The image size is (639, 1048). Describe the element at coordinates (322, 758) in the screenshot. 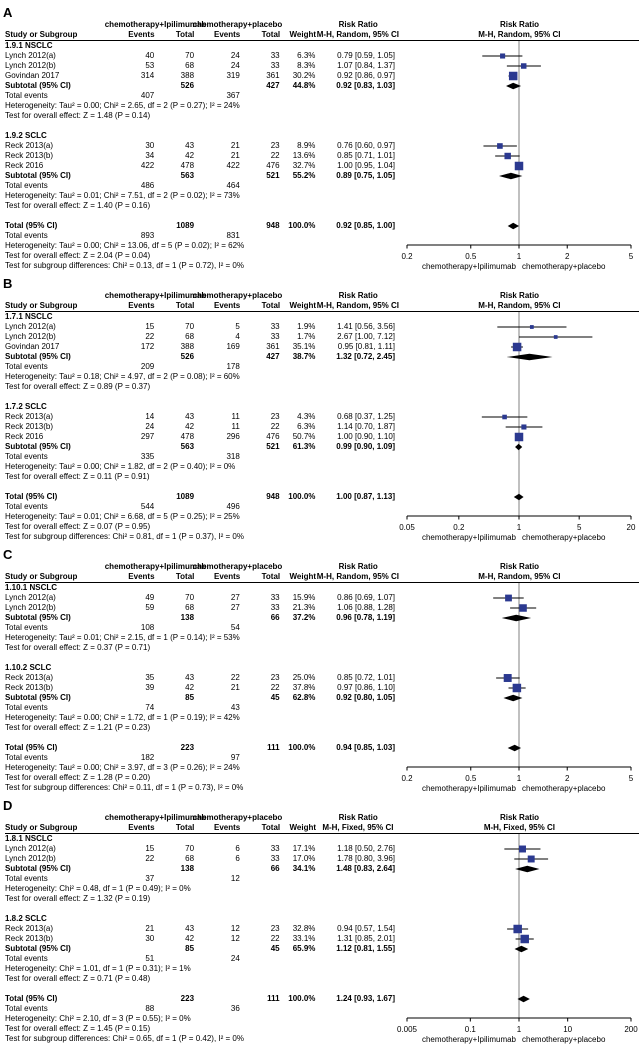

I see `total-events-row: Total events 182 97` at that location.